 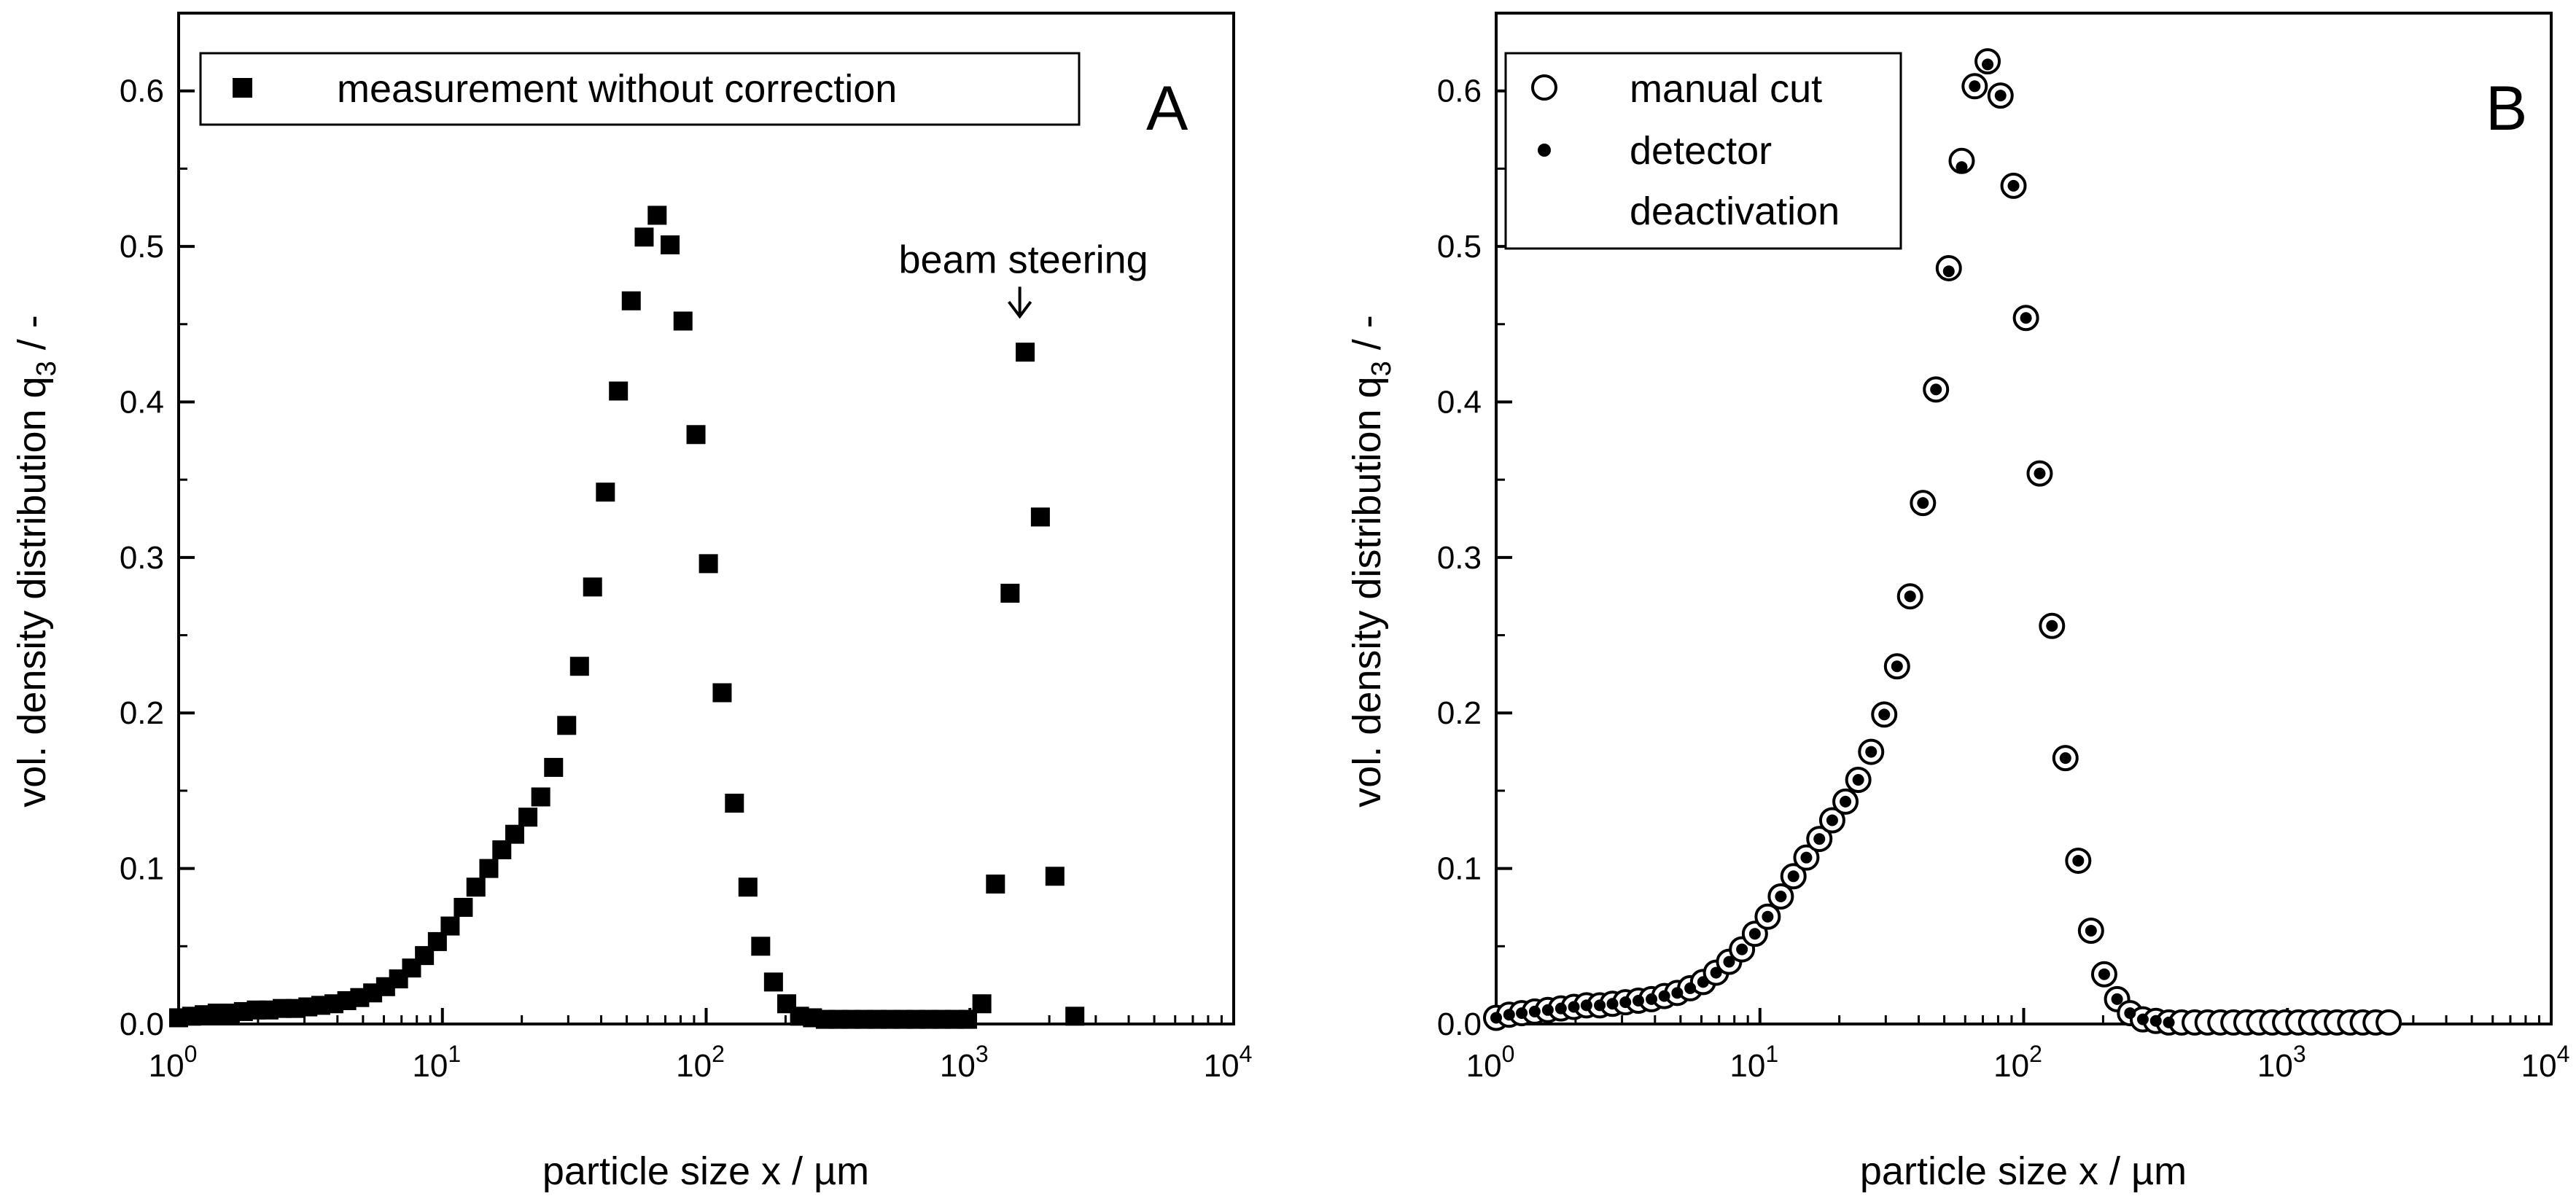 What do you see at coordinates (1459, 1025) in the screenshot?
I see `panel-b-y-tick-label: 0.0` at bounding box center [1459, 1025].